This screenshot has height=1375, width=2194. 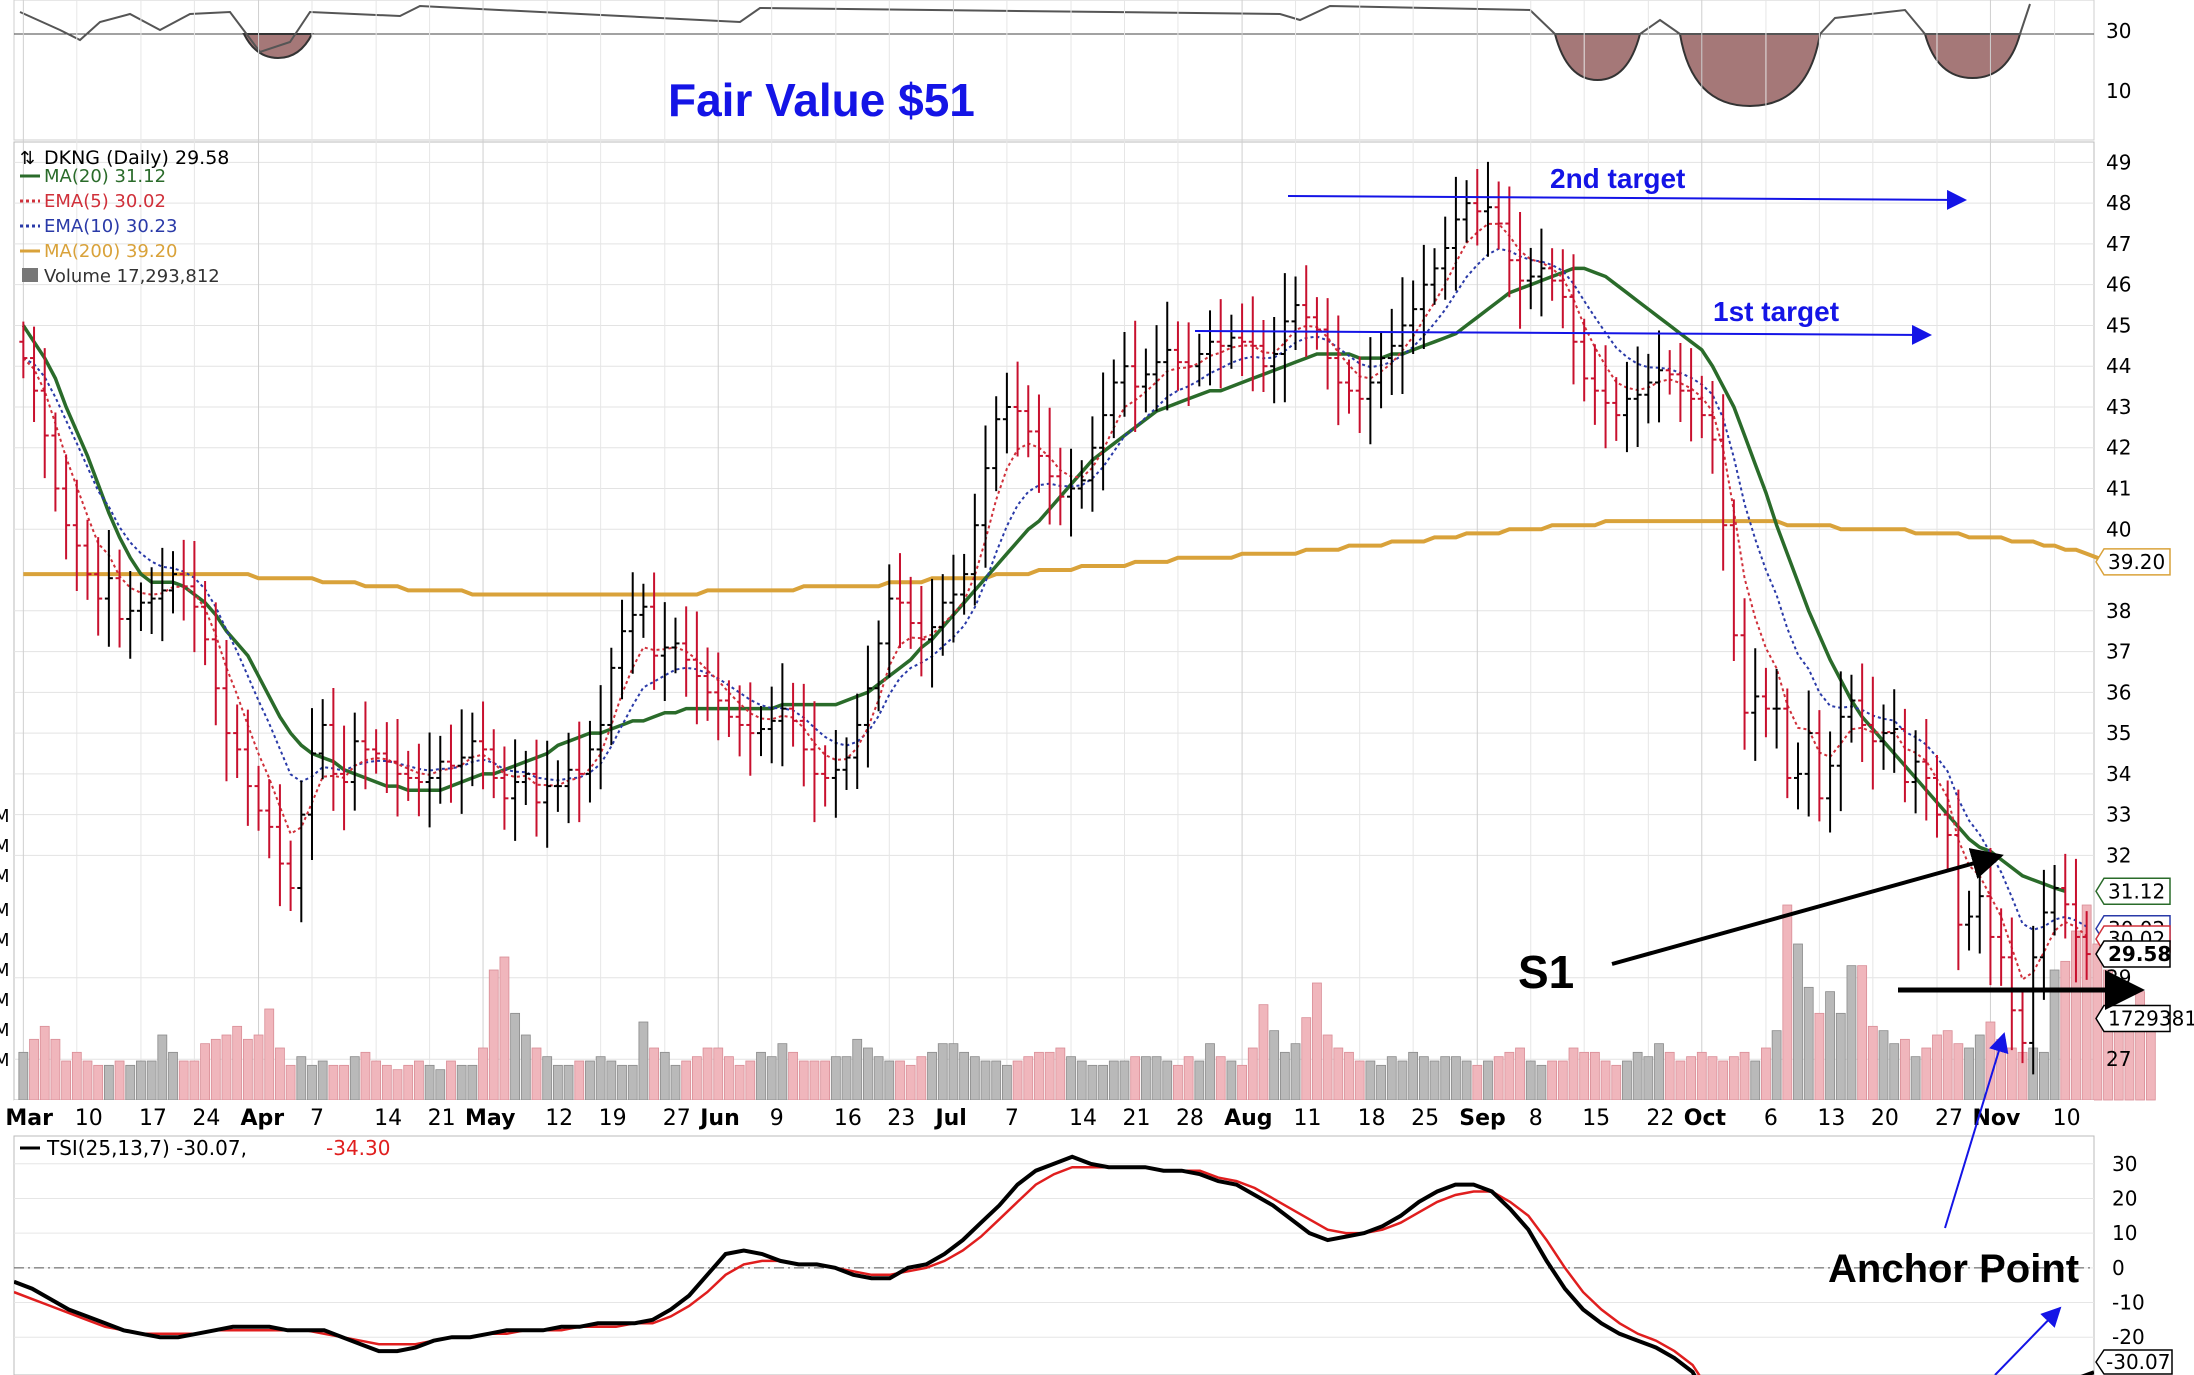 What do you see at coordinates (124, 158) in the screenshot?
I see `legend: DKNG (Daily) 29.58 ⇅` at bounding box center [124, 158].